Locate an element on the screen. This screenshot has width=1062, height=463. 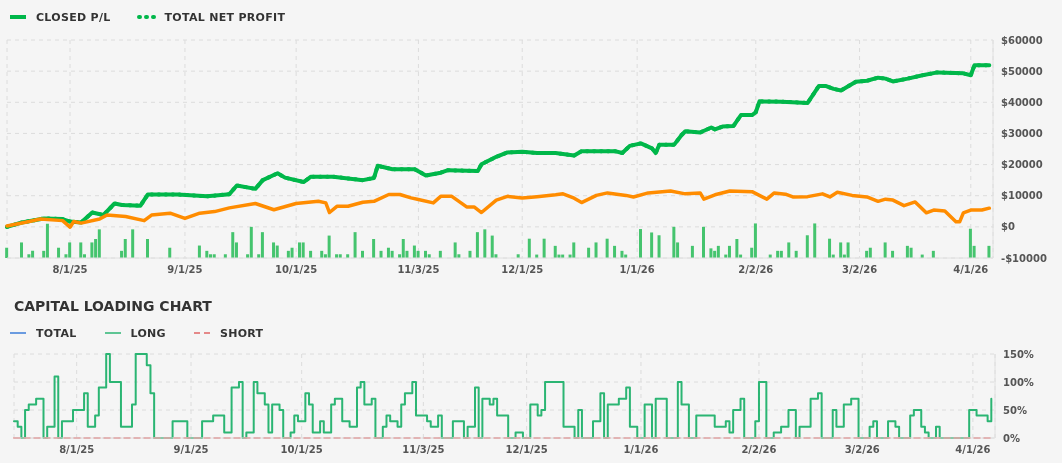
y-tick-label: -$10000 is located at coordinates (1024, 258).